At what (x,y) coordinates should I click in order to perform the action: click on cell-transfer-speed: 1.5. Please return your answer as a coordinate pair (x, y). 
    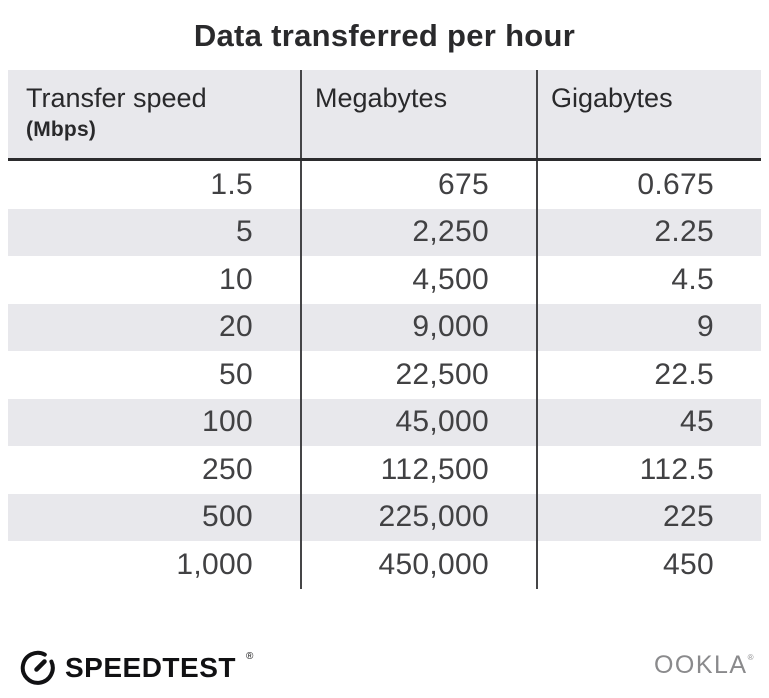
    Looking at the image, I should click on (155, 185).